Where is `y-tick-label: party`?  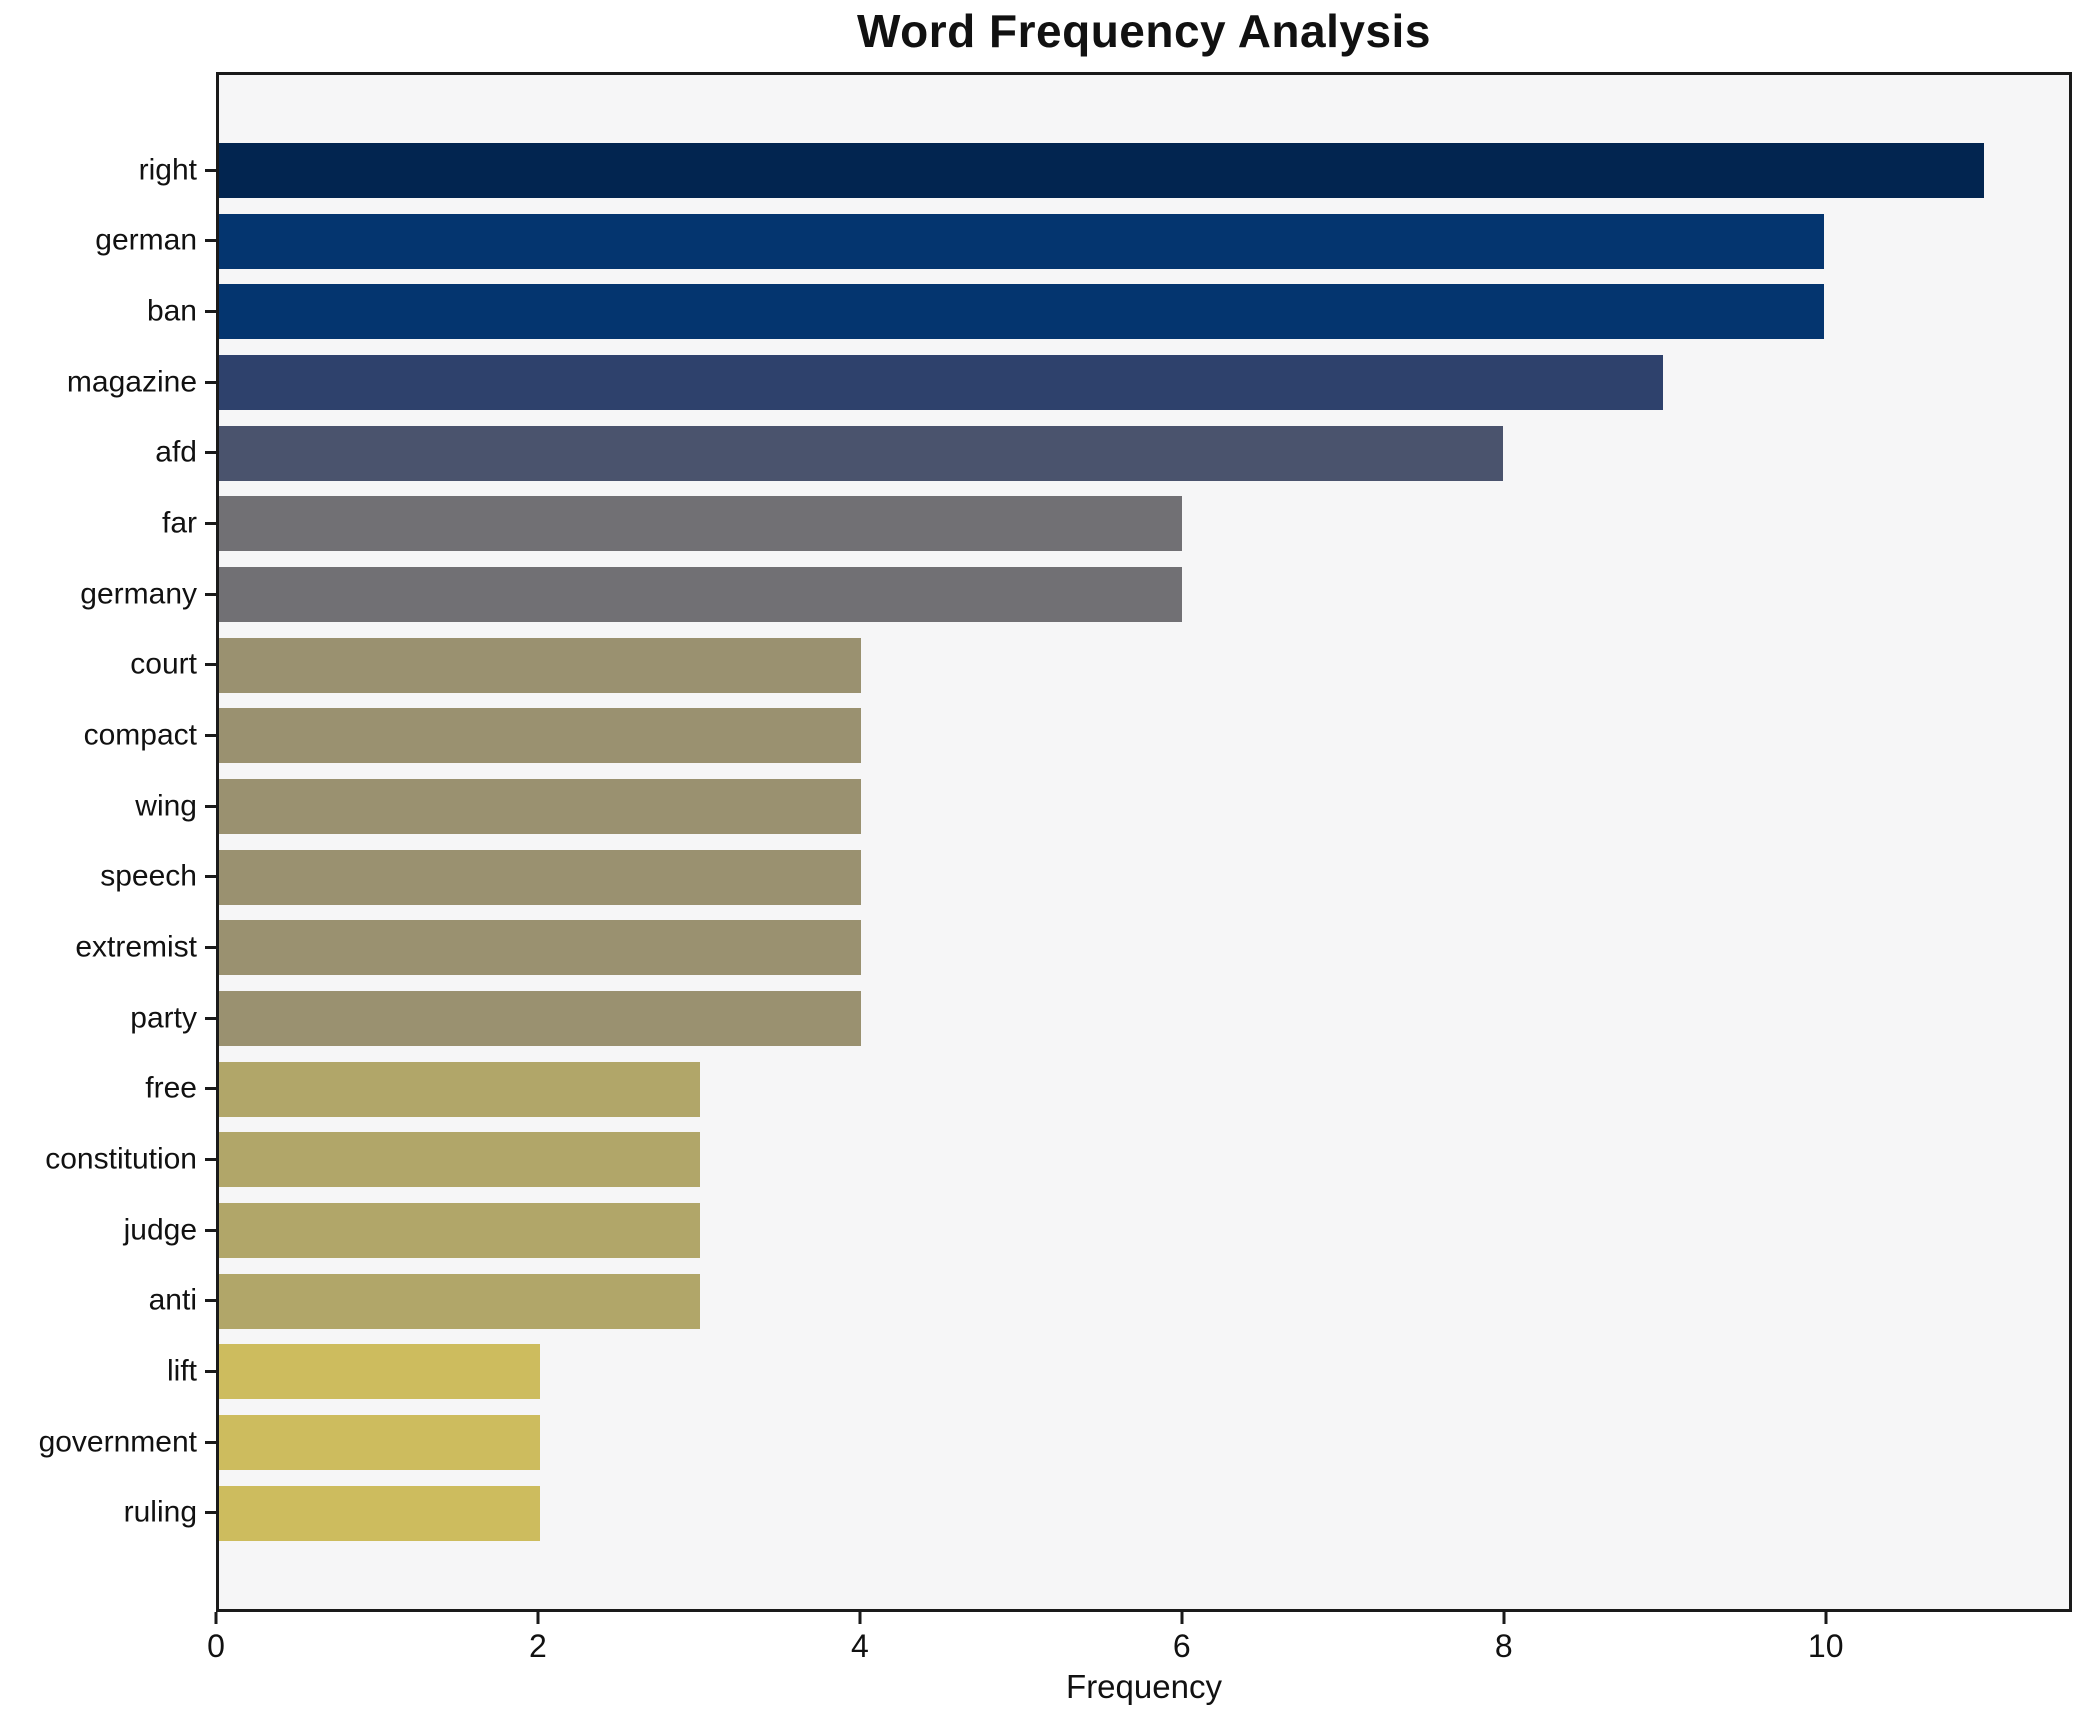 y-tick-label: party is located at coordinates (163, 1017).